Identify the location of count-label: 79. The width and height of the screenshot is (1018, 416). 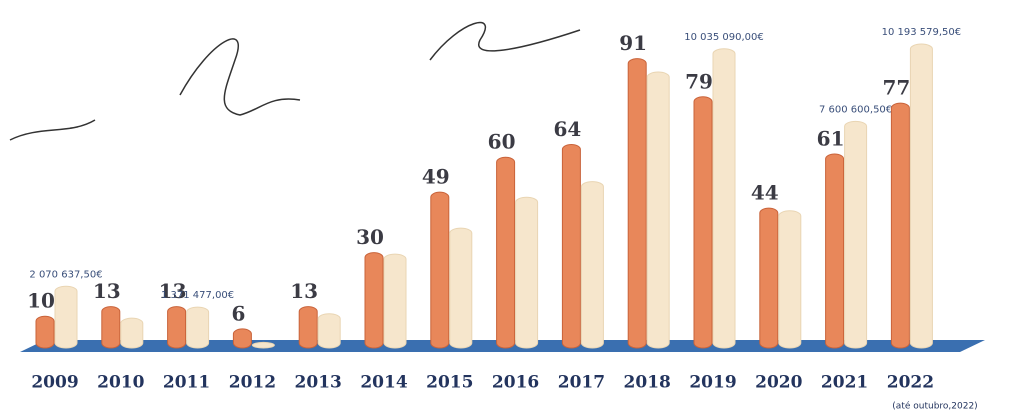
(699, 81).